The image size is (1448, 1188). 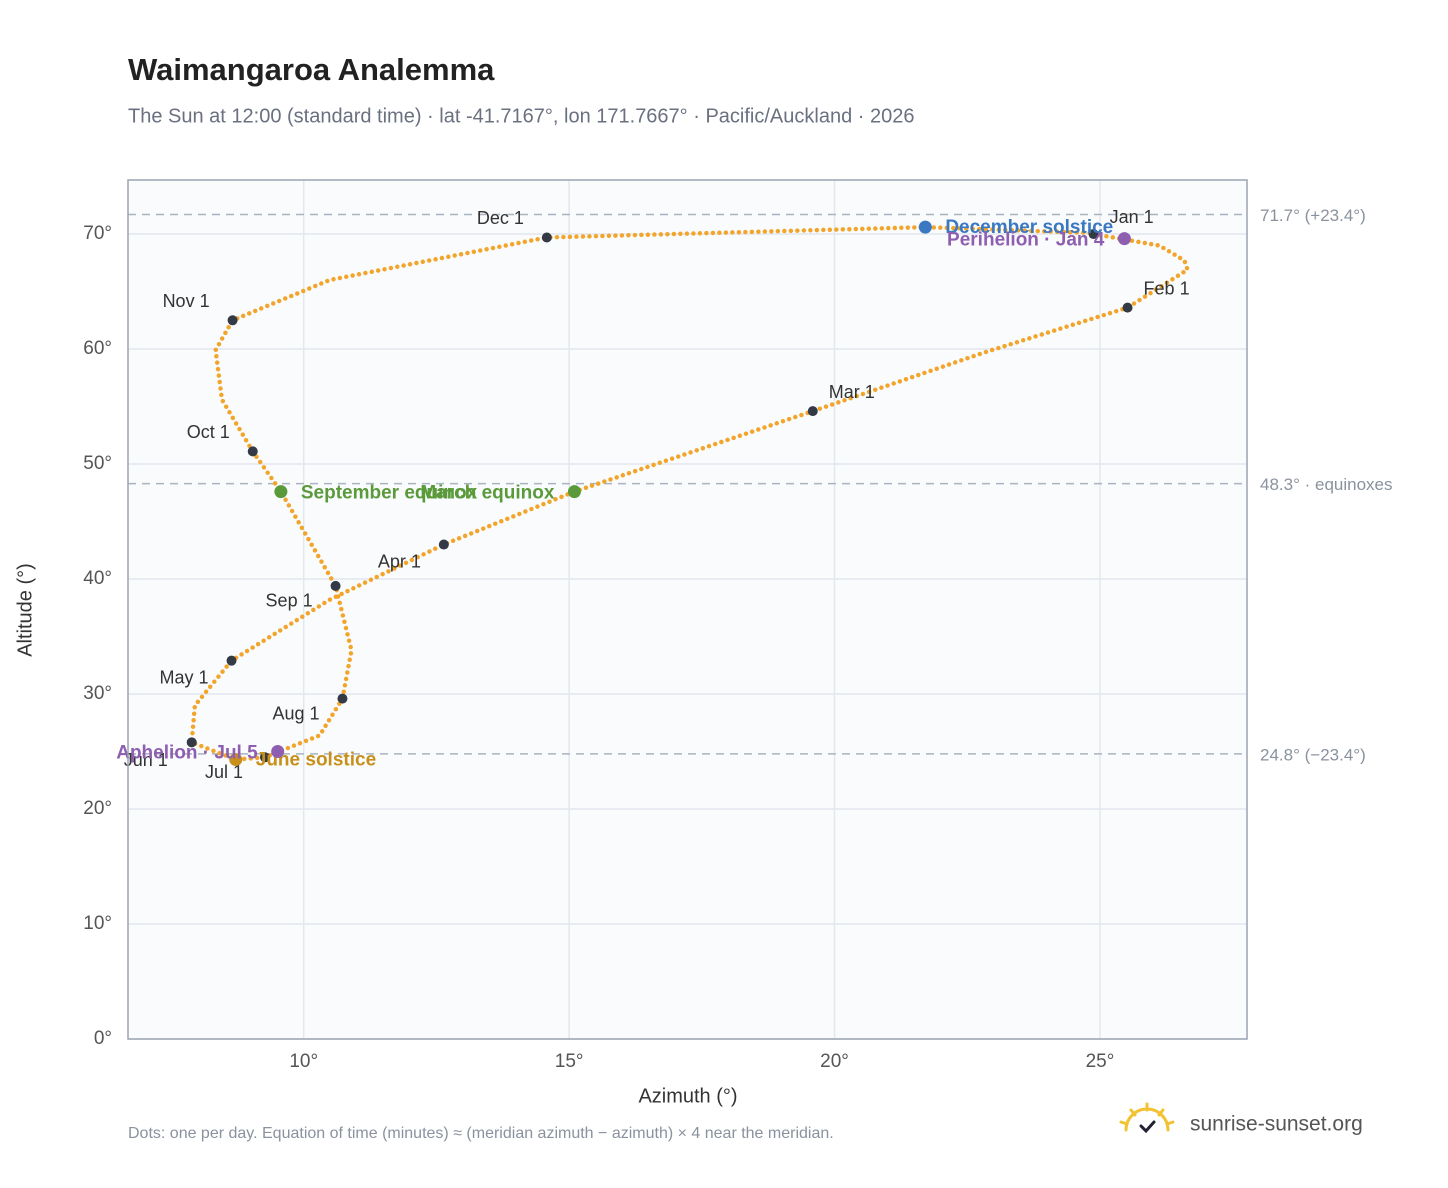 What do you see at coordinates (1167, 288) in the screenshot?
I see `month-label: Feb 1` at bounding box center [1167, 288].